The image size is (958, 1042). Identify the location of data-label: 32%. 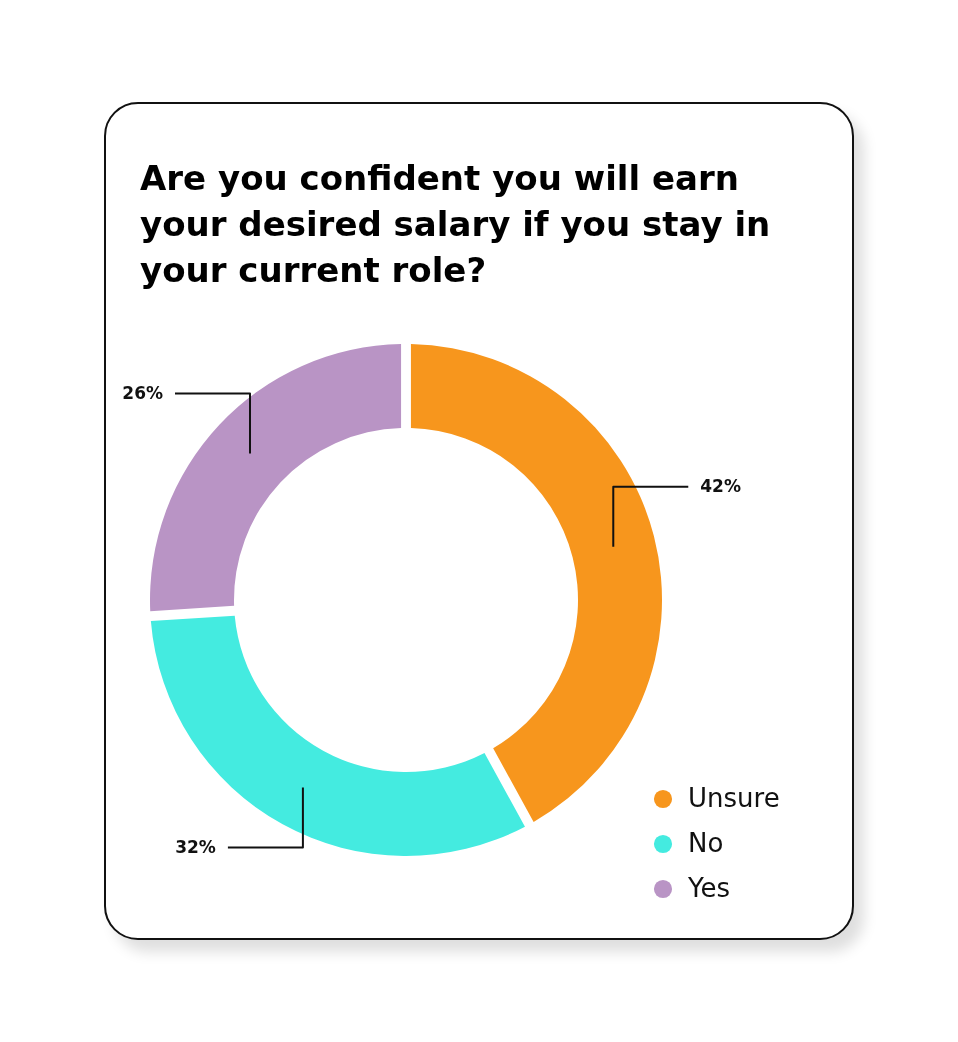
(195, 846).